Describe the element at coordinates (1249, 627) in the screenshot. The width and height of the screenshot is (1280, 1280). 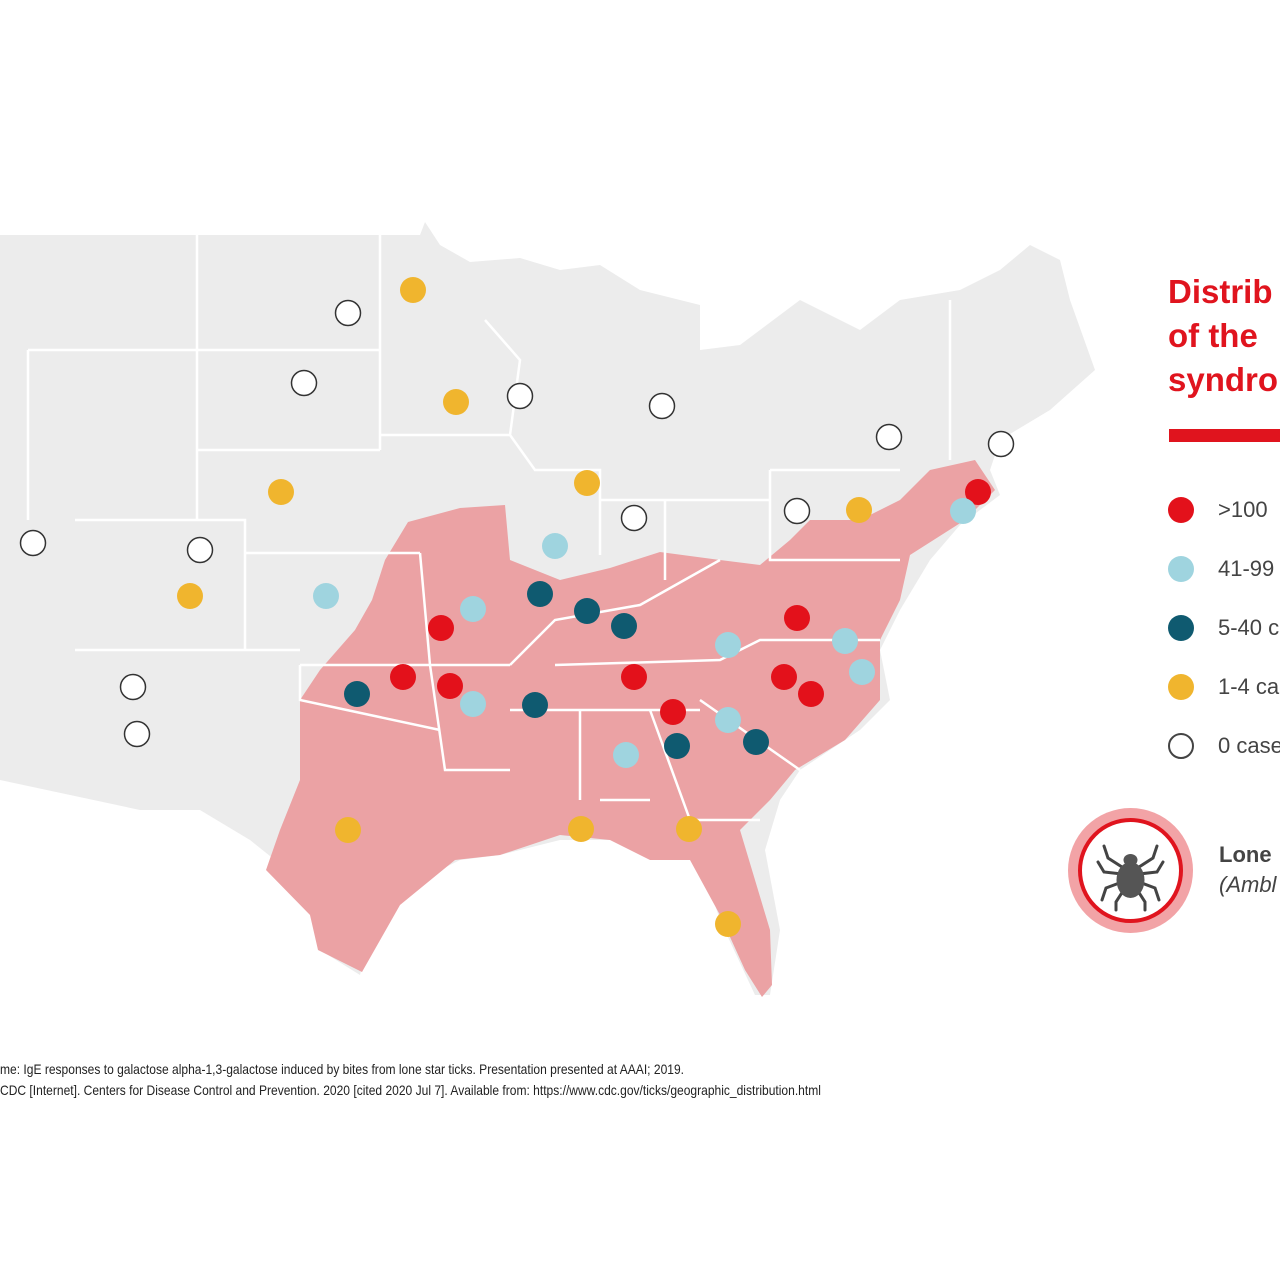
I see `legend-label: 5-40 c` at that location.